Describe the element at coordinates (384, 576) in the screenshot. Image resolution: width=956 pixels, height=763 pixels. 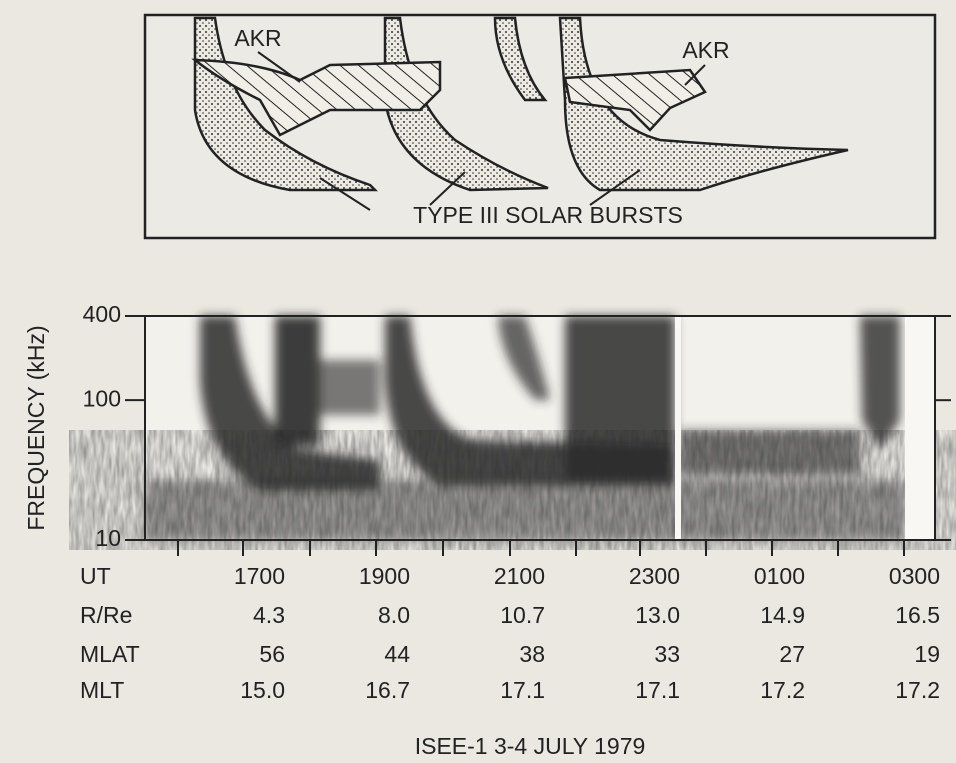
I see `table-cell: 1900` at that location.